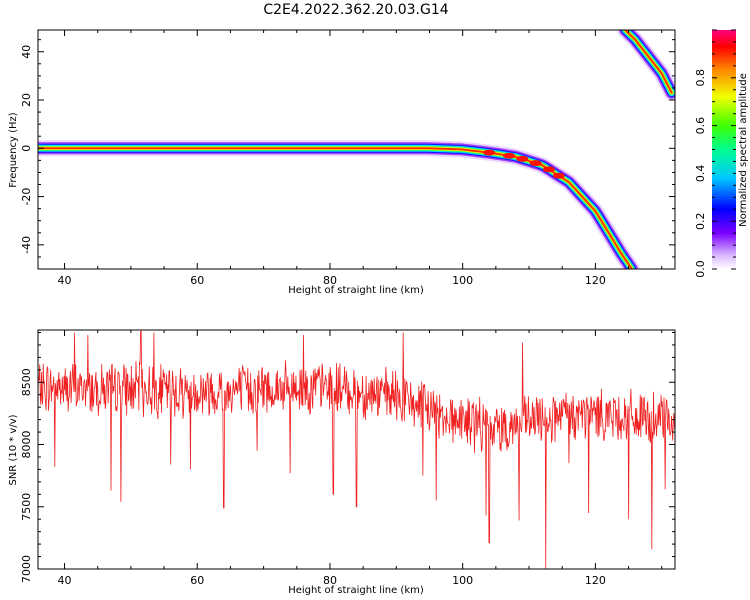  What do you see at coordinates (26, 52) in the screenshot?
I see `spectrogram-ytick-label: 40` at bounding box center [26, 52].